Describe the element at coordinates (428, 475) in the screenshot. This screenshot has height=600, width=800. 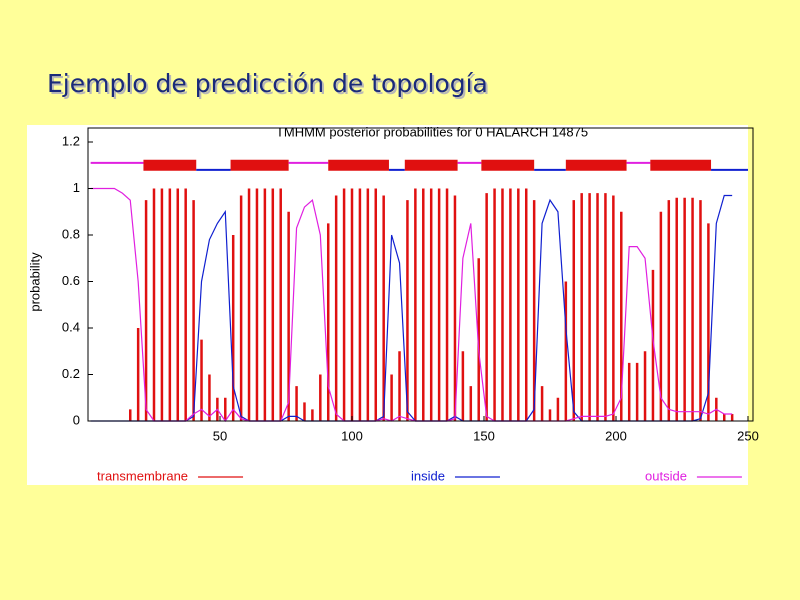
I see `legend-label: inside` at that location.